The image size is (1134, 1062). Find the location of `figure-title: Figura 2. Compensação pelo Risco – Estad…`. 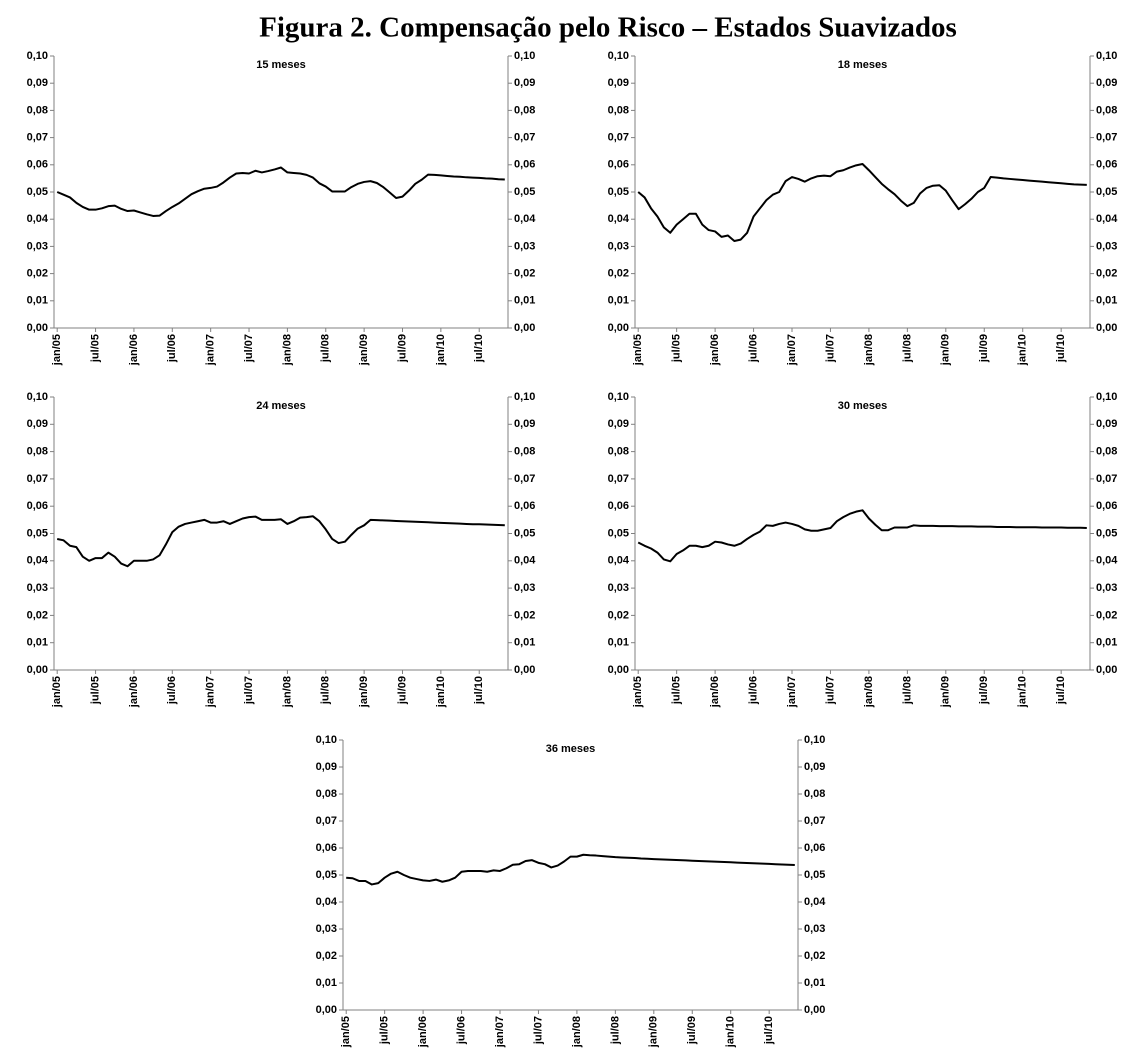

figure-title: Figura 2. Compensação pelo Risco – Estad… is located at coordinates (608, 28).